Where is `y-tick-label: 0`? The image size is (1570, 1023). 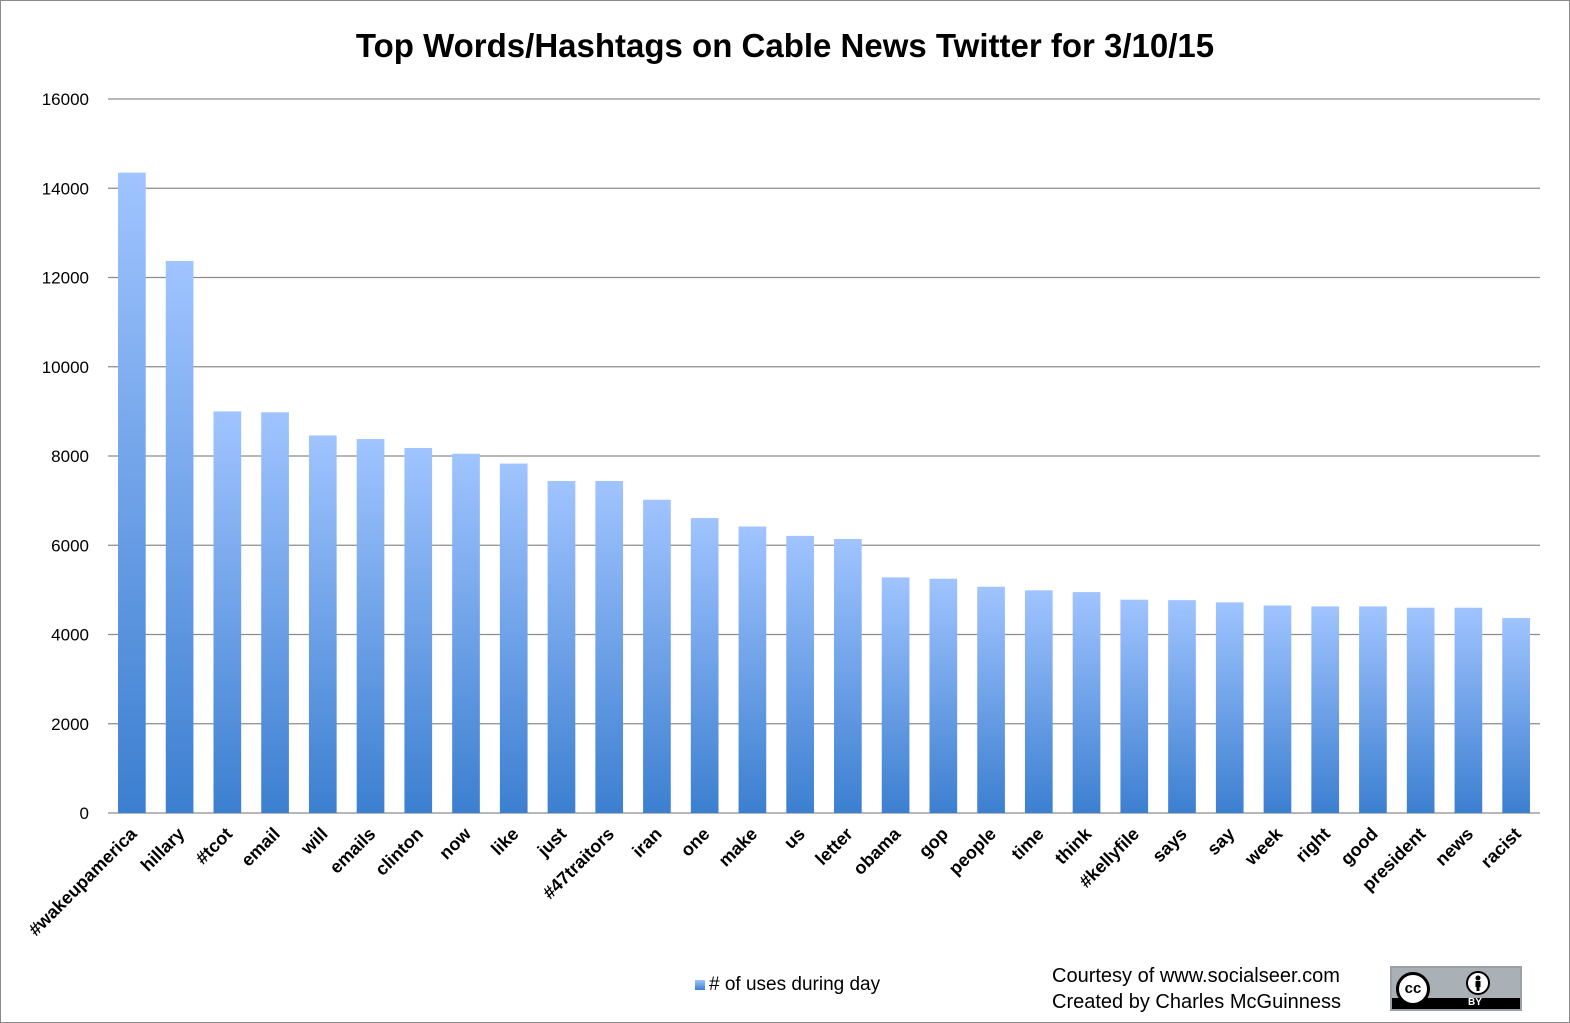 y-tick-label: 0 is located at coordinates (84, 813).